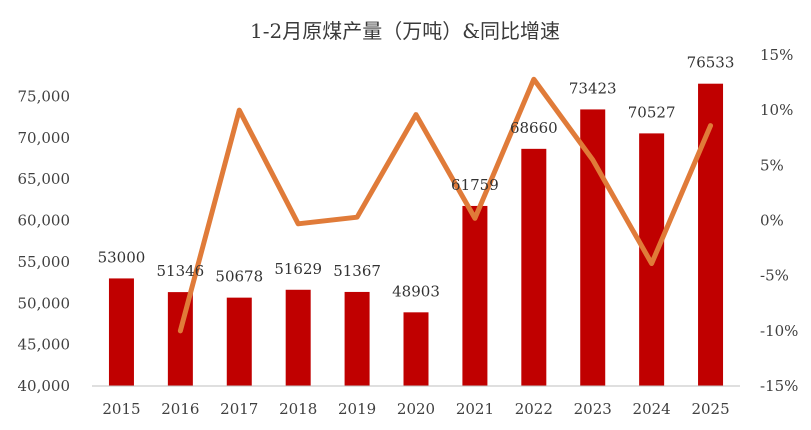 This screenshot has width=811, height=430. Describe the element at coordinates (357, 409) in the screenshot. I see `x-tick-label: 2019` at that location.